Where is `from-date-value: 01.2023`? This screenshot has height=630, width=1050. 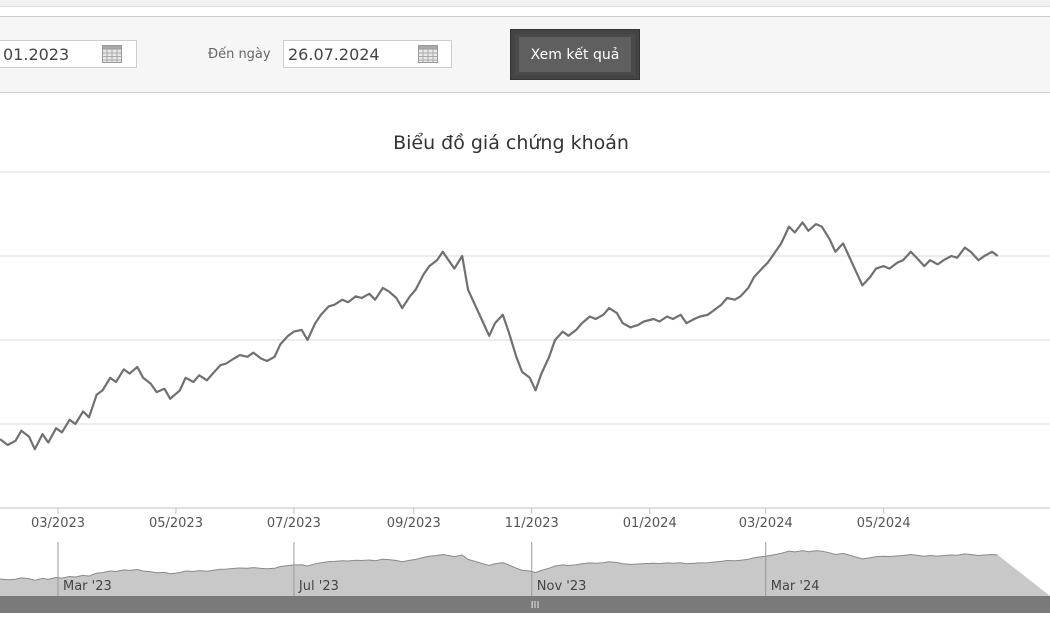 from-date-value: 01.2023 is located at coordinates (36, 54).